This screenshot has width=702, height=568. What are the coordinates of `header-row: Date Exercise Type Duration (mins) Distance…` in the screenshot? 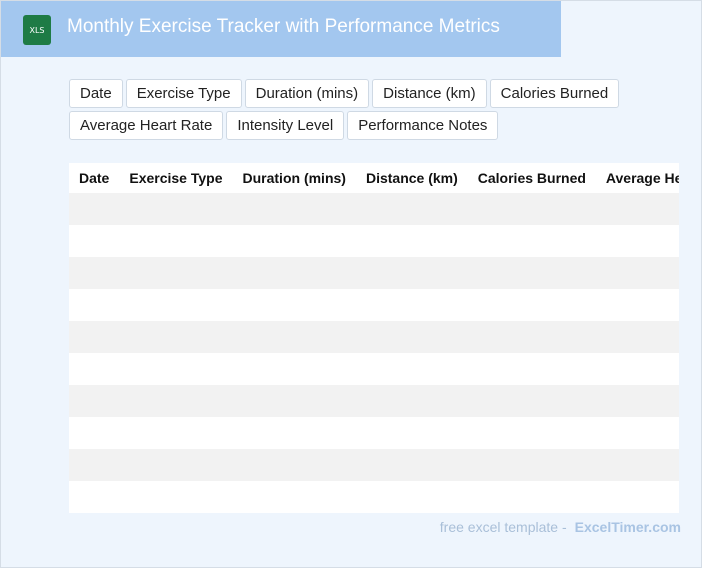 It's located at (374, 178).